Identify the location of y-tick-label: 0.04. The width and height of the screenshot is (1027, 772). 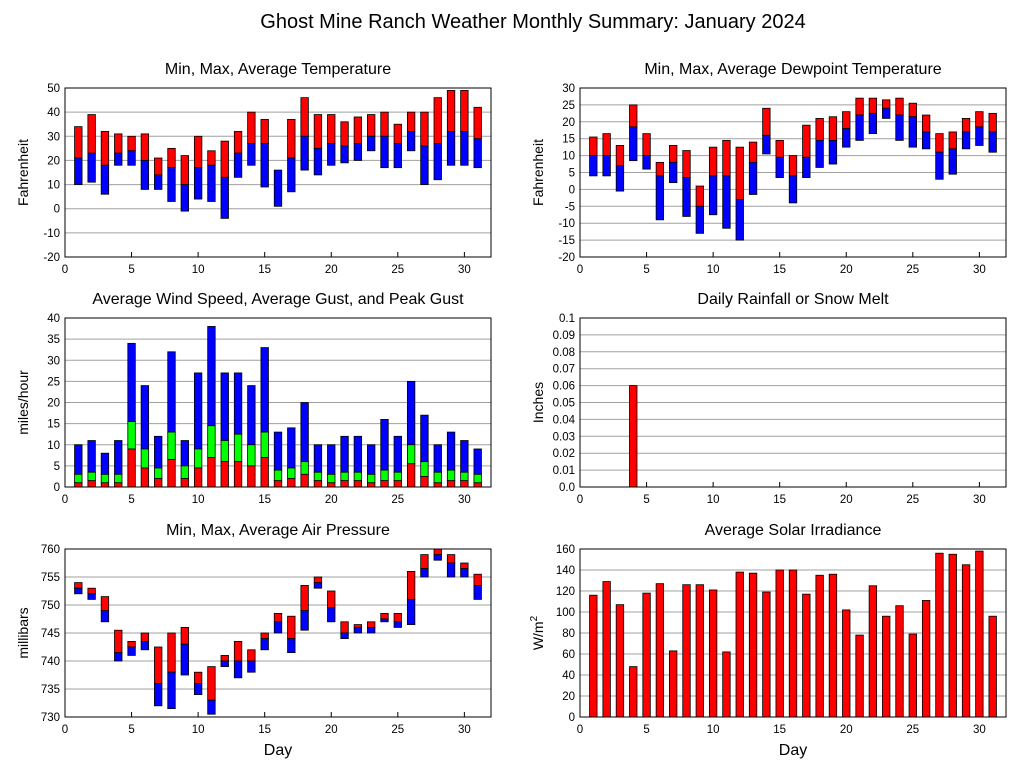
(564, 420).